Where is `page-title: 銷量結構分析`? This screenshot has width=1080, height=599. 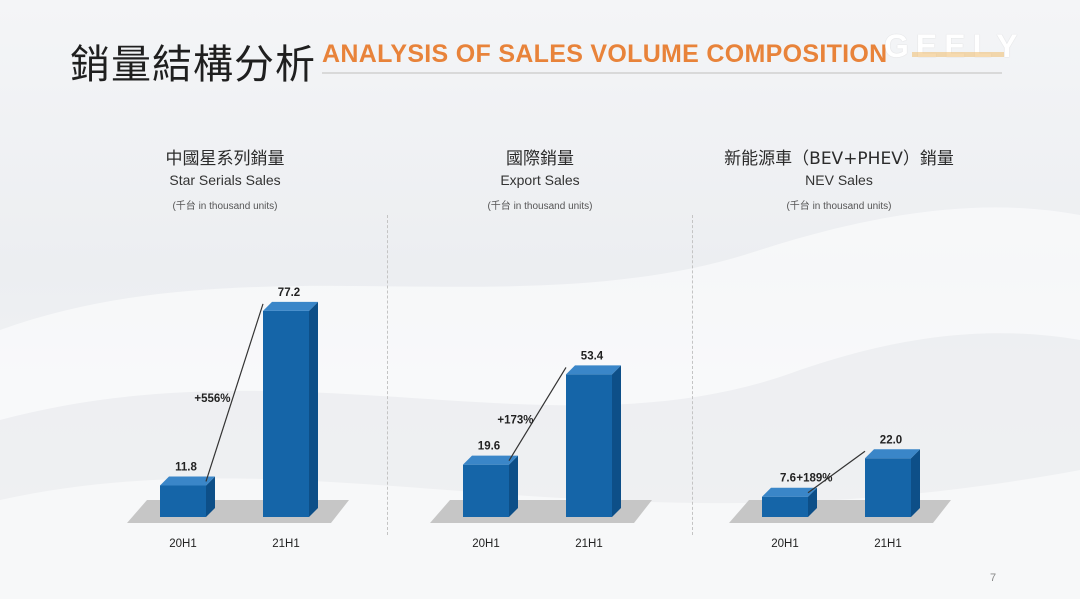
page-title: 銷量結構分析 is located at coordinates (193, 65).